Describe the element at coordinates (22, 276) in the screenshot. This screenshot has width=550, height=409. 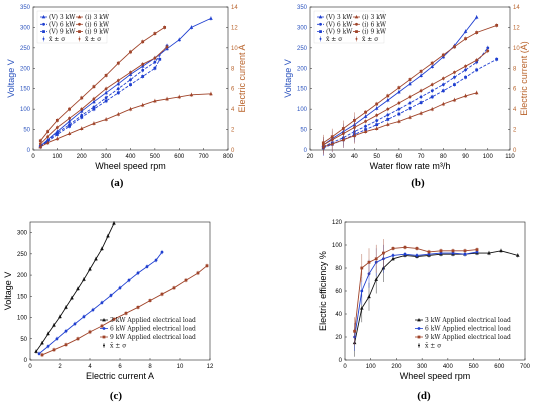
I see `y-tick-label: 200` at that location.